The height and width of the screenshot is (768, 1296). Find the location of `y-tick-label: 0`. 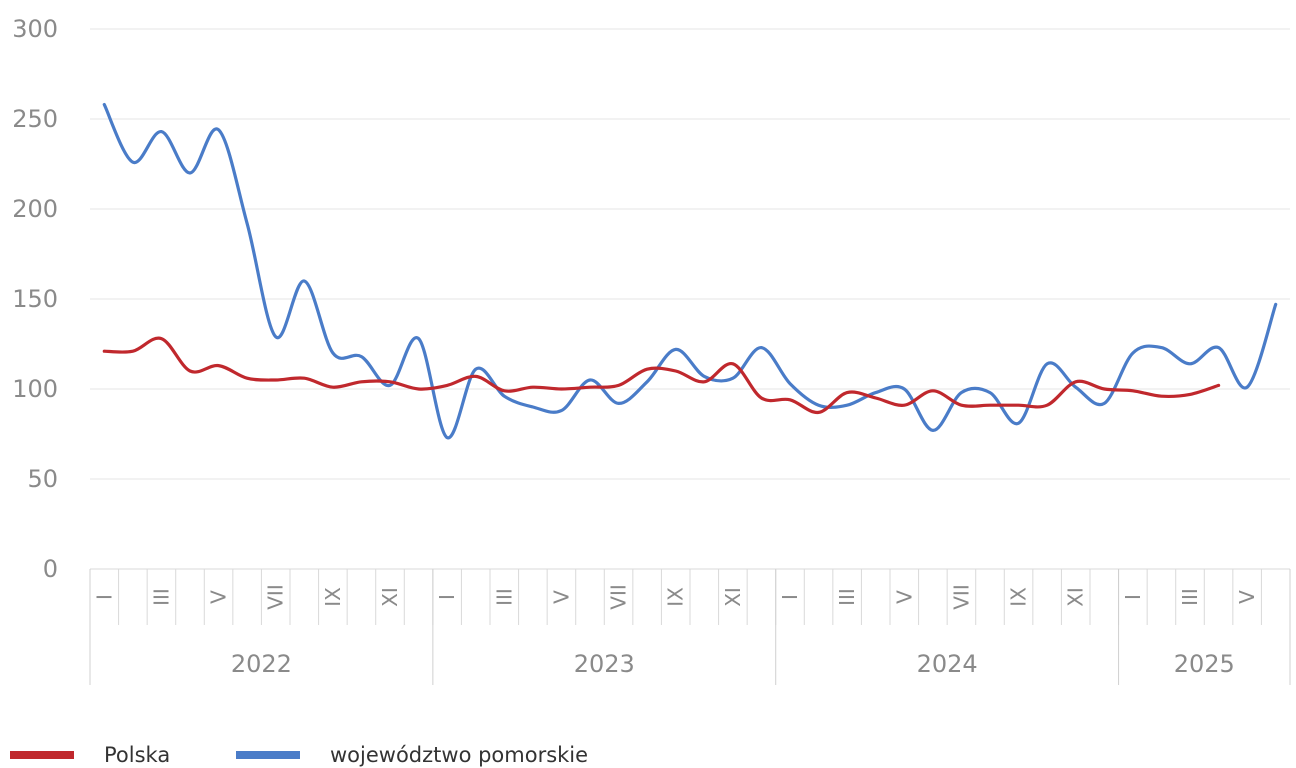

y-tick-label: 0 is located at coordinates (50, 569).